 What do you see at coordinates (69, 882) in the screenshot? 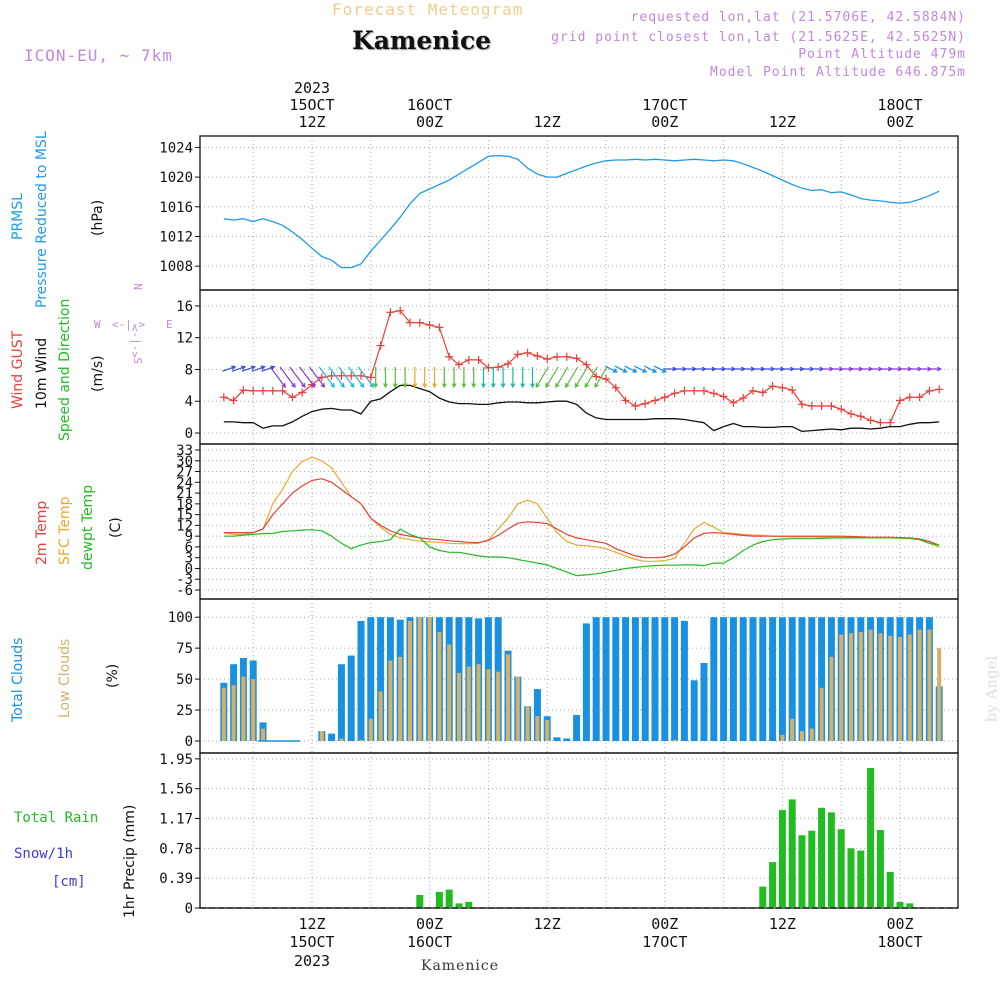
I see `precip-snow-unit: [cm]` at bounding box center [69, 882].